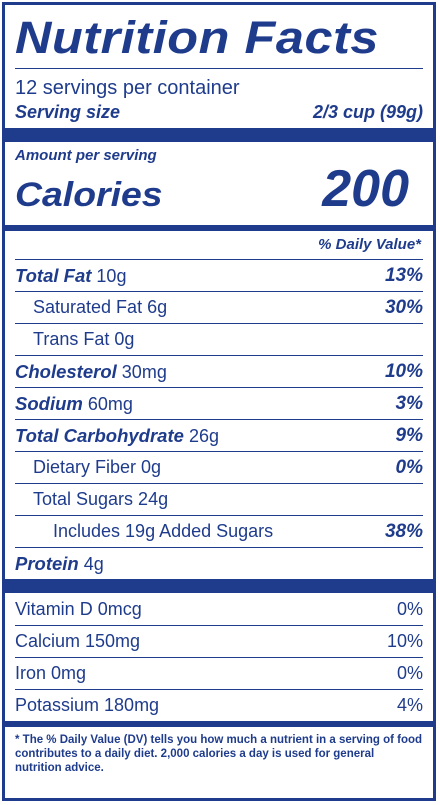 Image resolution: width=440 pixels, height=805 pixels. What do you see at coordinates (219, 275) in the screenshot?
I see `nutrient-row-total-fat: Total Fat 10g 13%` at bounding box center [219, 275].